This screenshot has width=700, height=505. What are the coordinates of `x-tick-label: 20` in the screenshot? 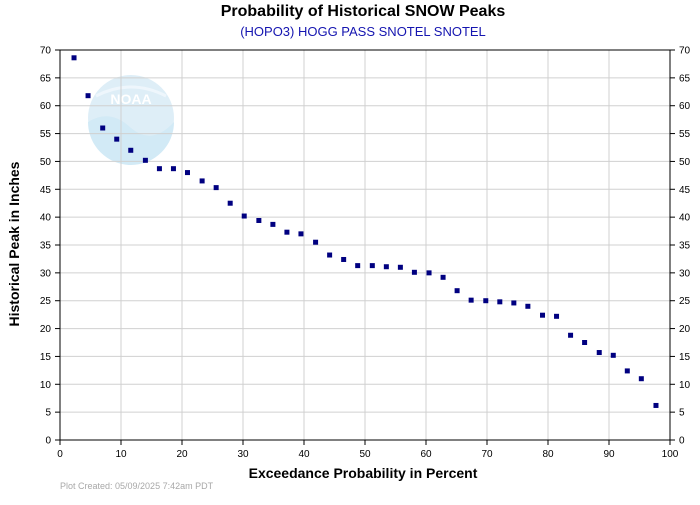 It's located at (182, 454).